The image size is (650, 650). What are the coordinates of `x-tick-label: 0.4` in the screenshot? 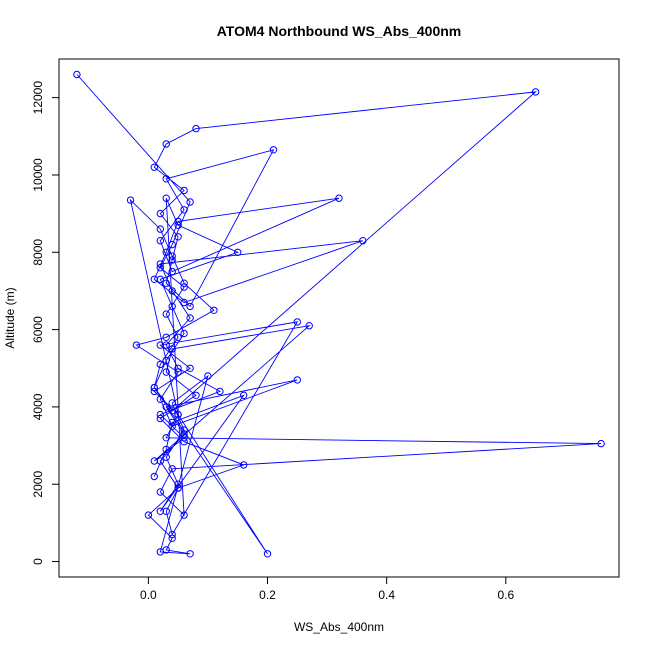 It's located at (386, 595).